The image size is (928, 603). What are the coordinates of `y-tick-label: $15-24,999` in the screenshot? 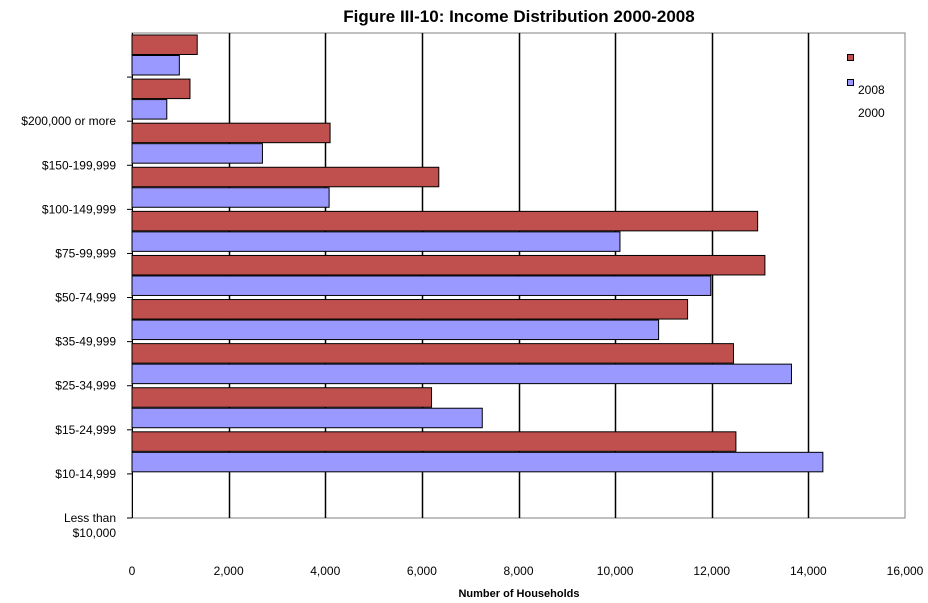 It's located at (85, 430).